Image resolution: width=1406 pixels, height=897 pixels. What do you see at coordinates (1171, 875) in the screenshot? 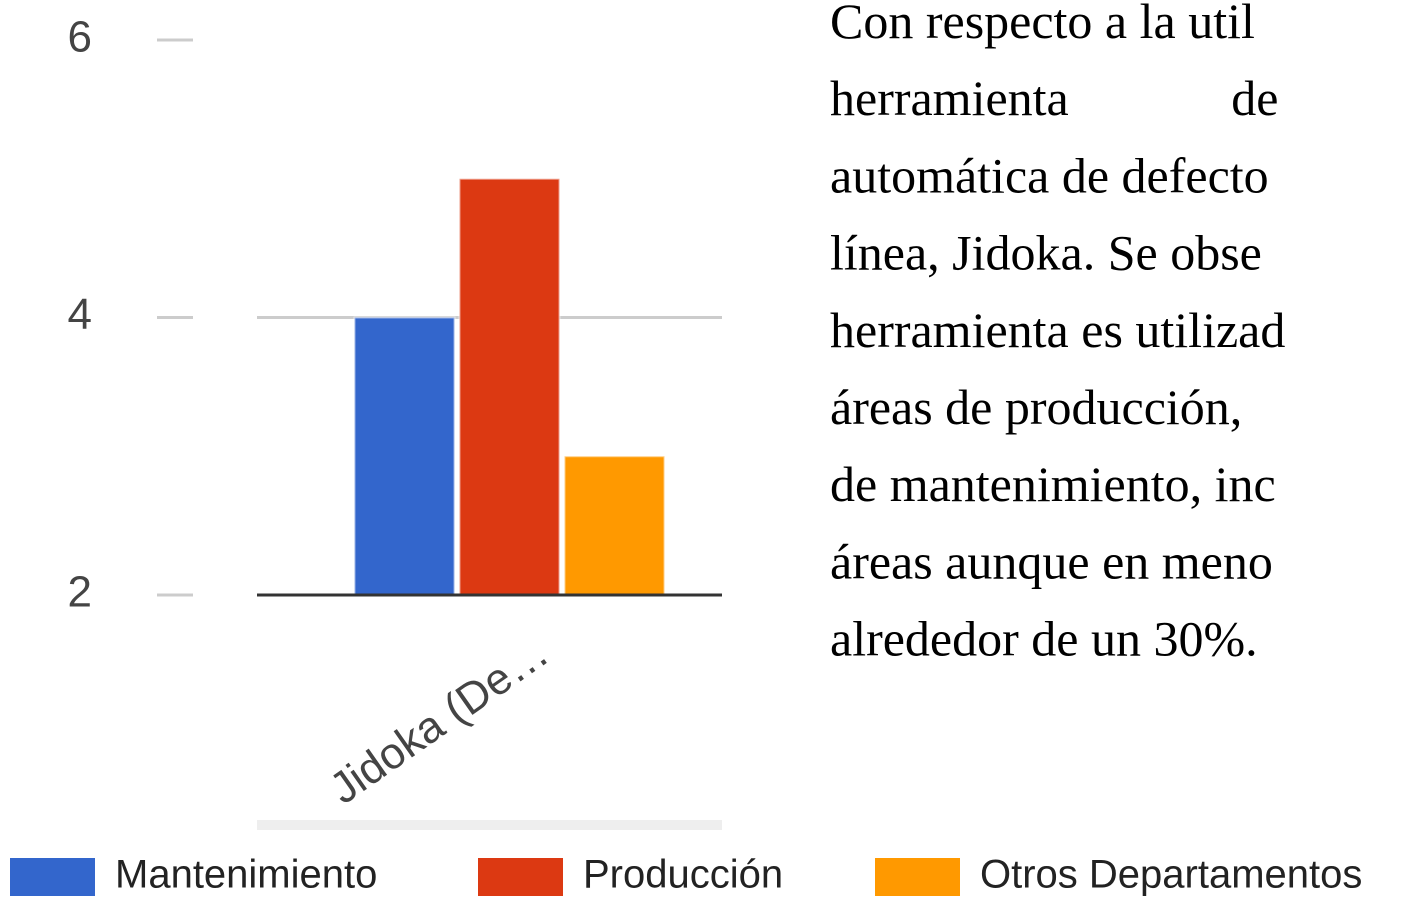
I see `legend-label: Otros Departamentos` at bounding box center [1171, 875].